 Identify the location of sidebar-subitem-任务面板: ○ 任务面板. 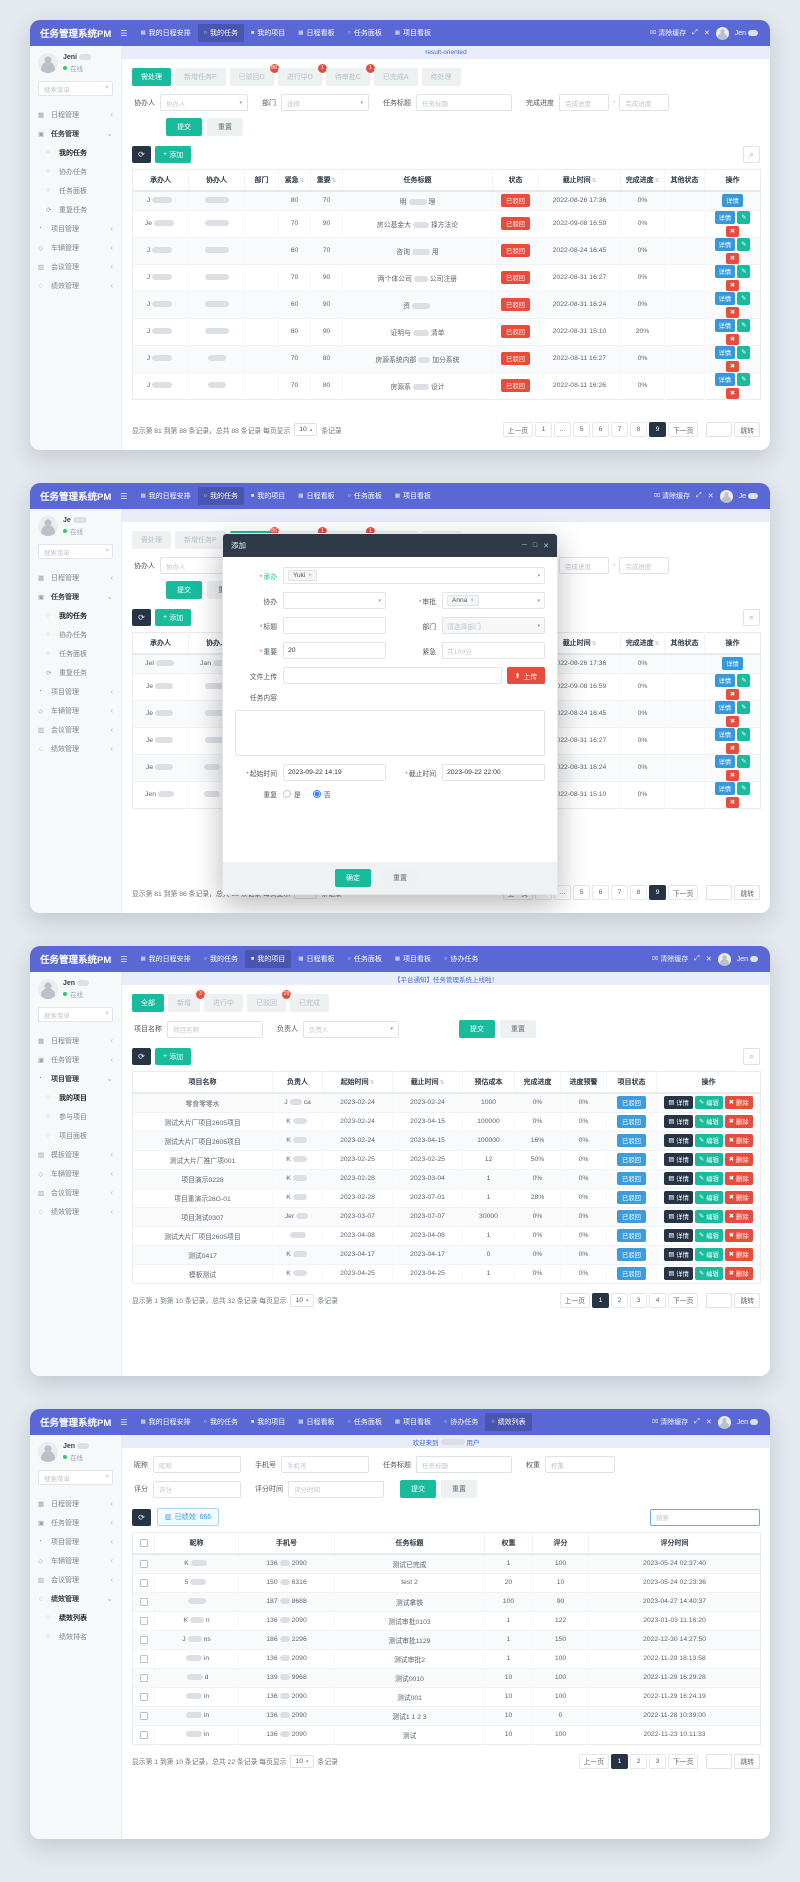
(75, 190).